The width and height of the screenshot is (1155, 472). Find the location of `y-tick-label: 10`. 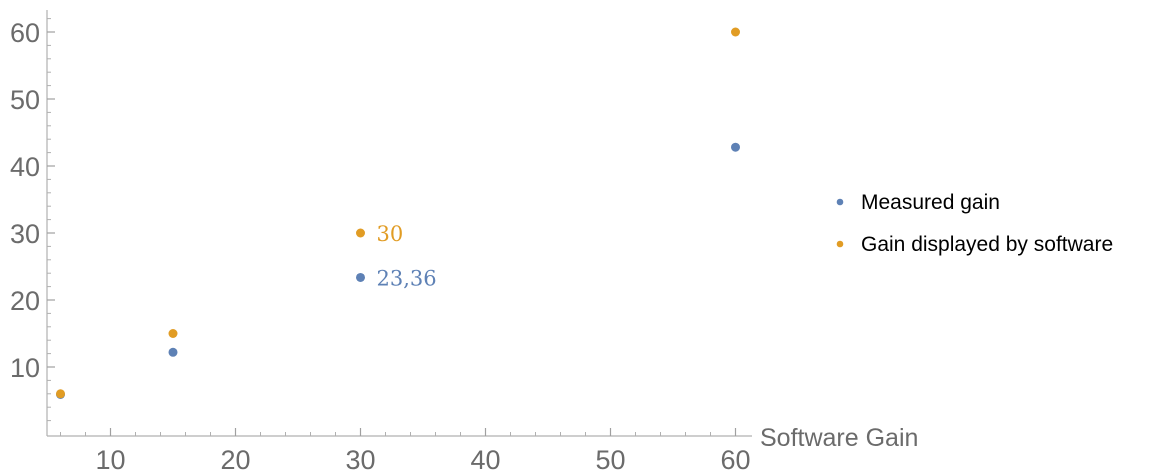

y-tick-label: 10 is located at coordinates (25, 368).